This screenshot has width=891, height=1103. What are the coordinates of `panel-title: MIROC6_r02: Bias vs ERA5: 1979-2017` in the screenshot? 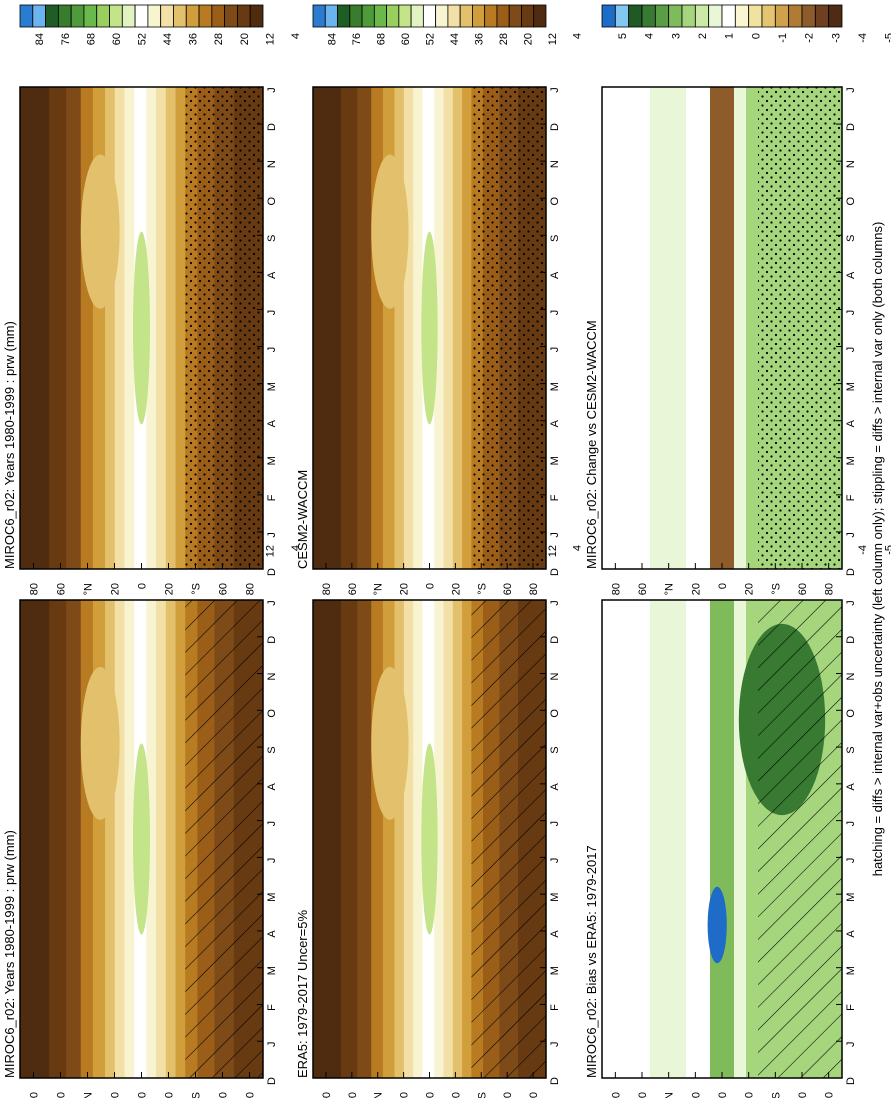 It's located at (591, 961).